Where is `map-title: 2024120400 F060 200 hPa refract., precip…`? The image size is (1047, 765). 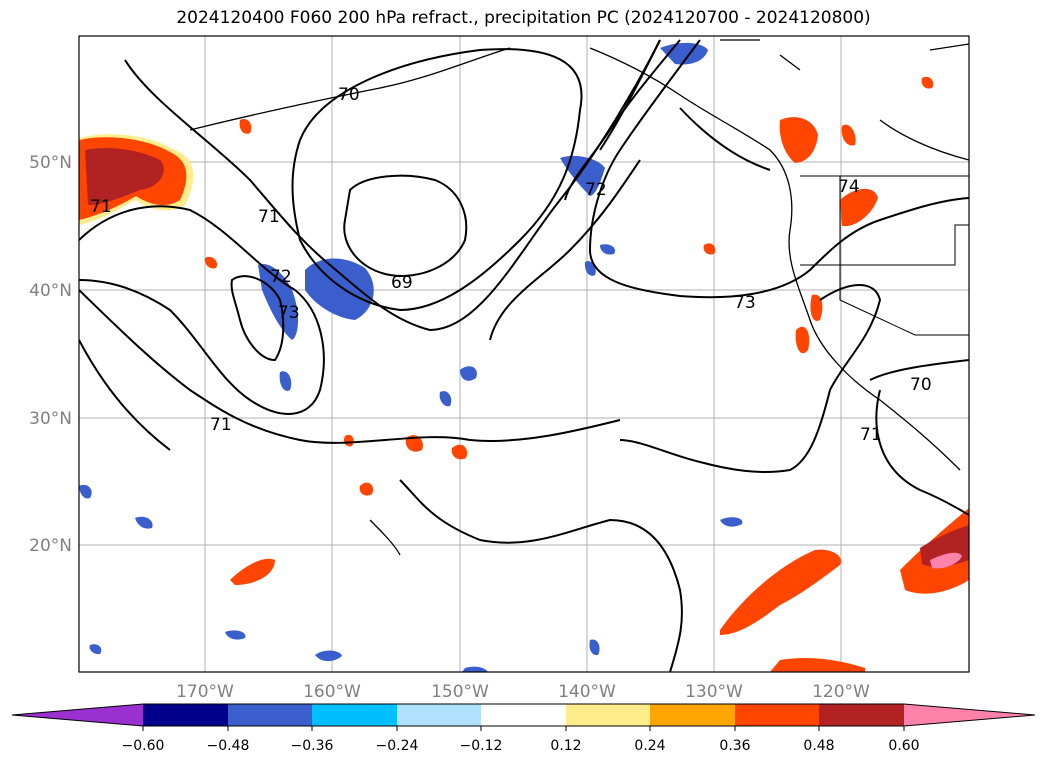 map-title: 2024120400 F060 200 hPa refract., precip… is located at coordinates (523, 18).